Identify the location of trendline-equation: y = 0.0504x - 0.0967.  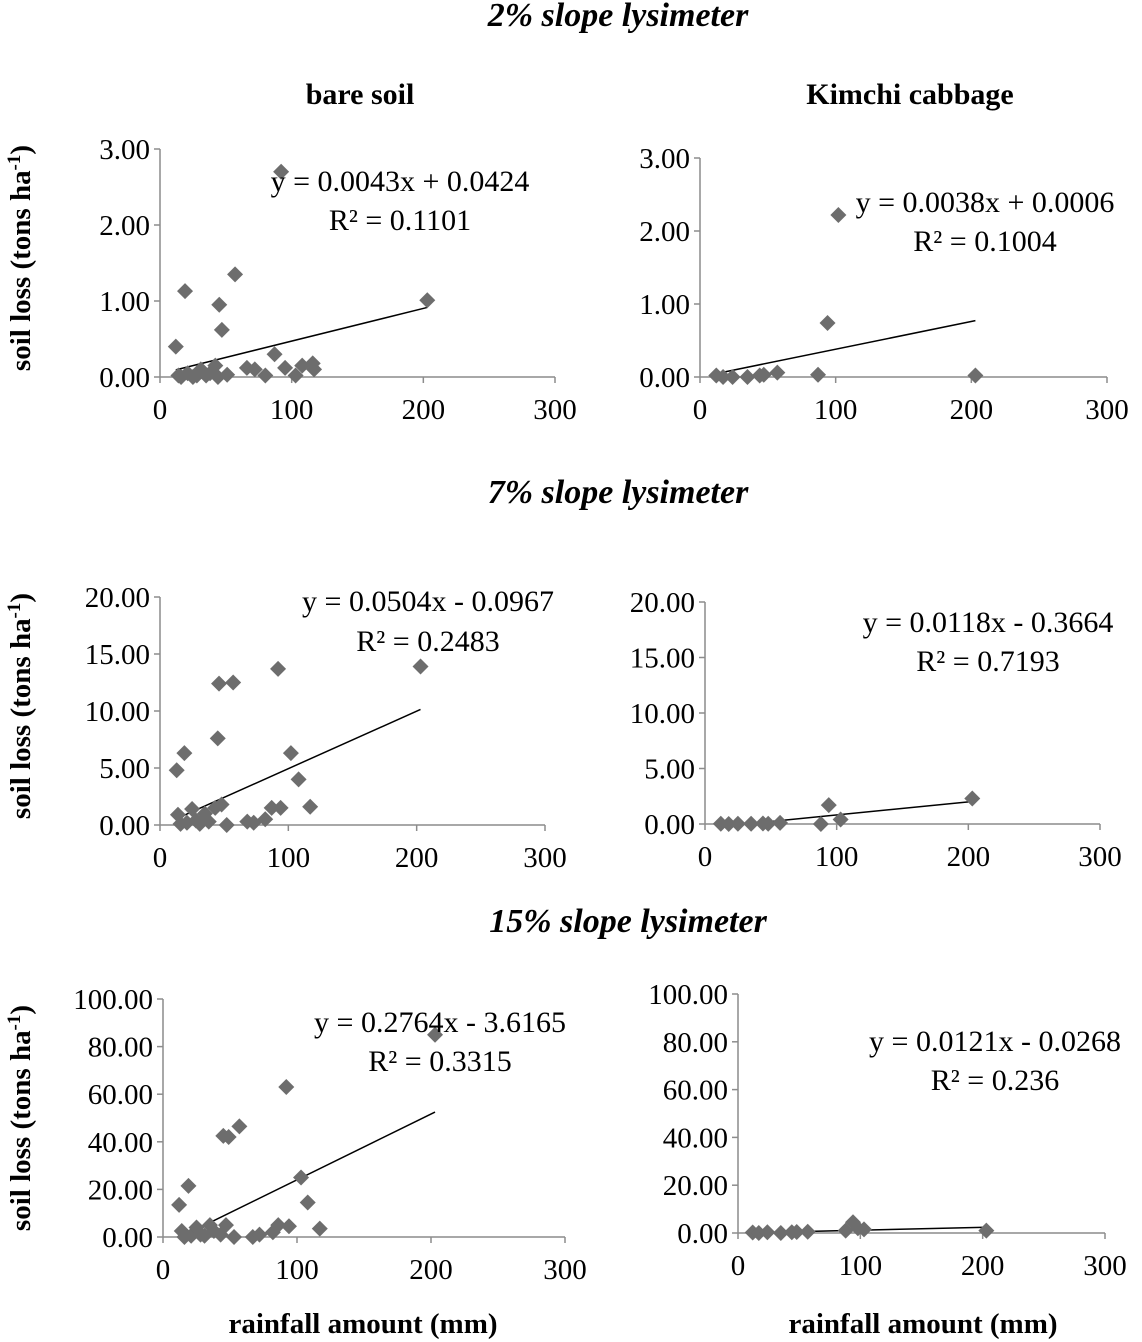
(428, 601).